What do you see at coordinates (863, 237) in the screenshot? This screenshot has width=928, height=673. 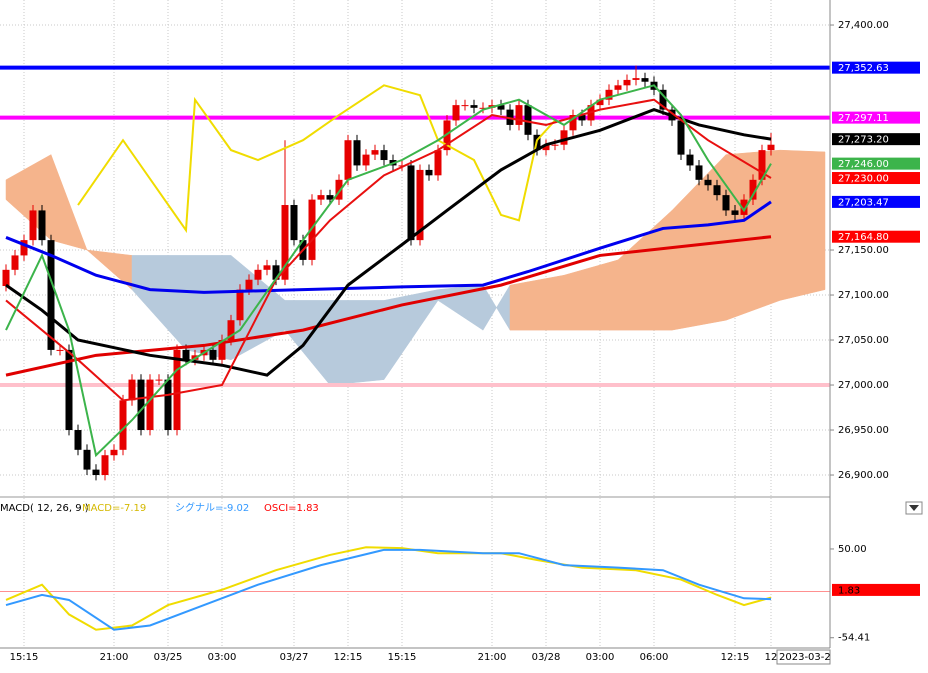 I see `price-tag-label: 27,164.80` at bounding box center [863, 237].